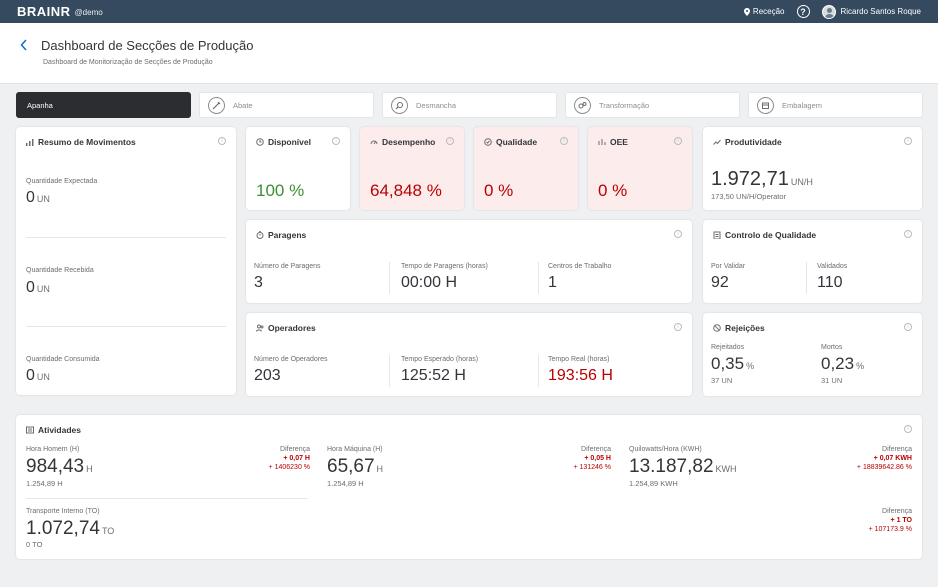 This screenshot has height=587, width=938. Describe the element at coordinates (597, 458) in the screenshot. I see `diff-value: + 0,05 H` at that location.